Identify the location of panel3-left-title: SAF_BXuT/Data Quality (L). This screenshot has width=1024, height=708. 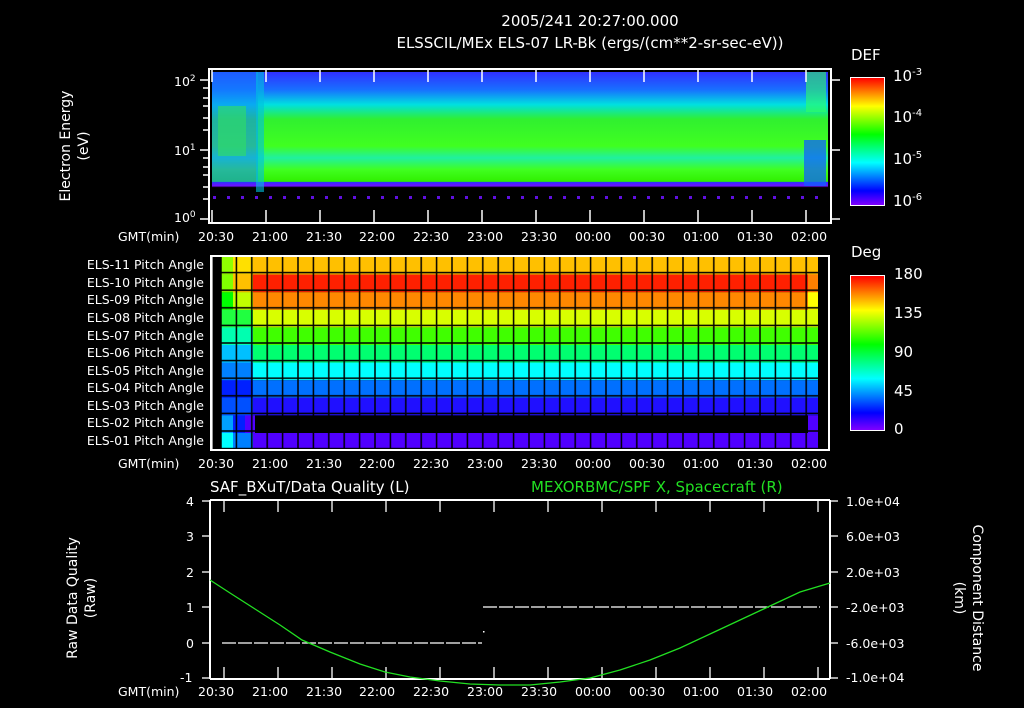
(310, 487).